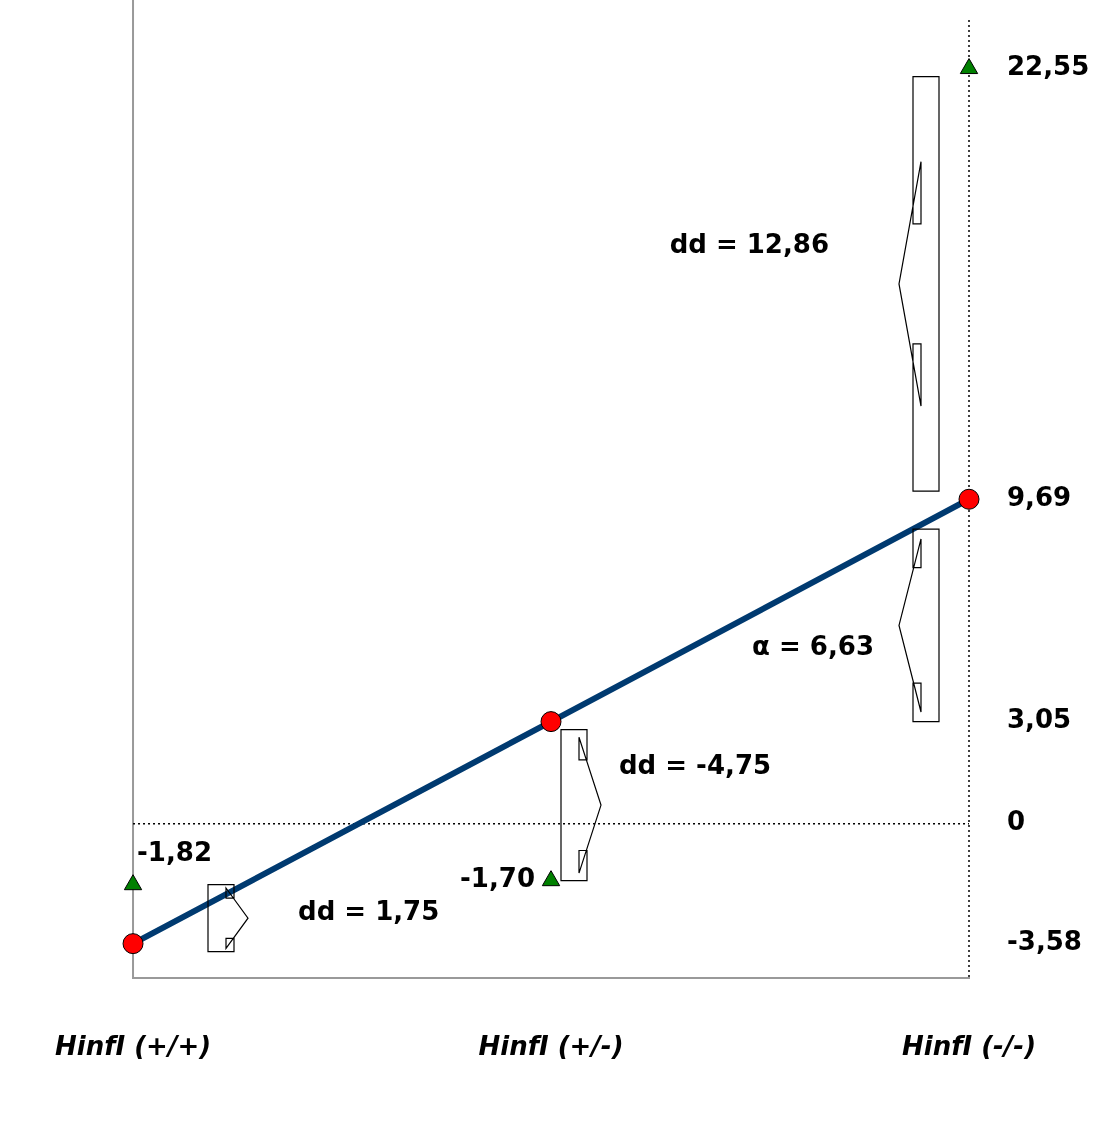  Describe the element at coordinates (133, 1046) in the screenshot. I see `x-tick-label: HinfI (+/+)` at that location.